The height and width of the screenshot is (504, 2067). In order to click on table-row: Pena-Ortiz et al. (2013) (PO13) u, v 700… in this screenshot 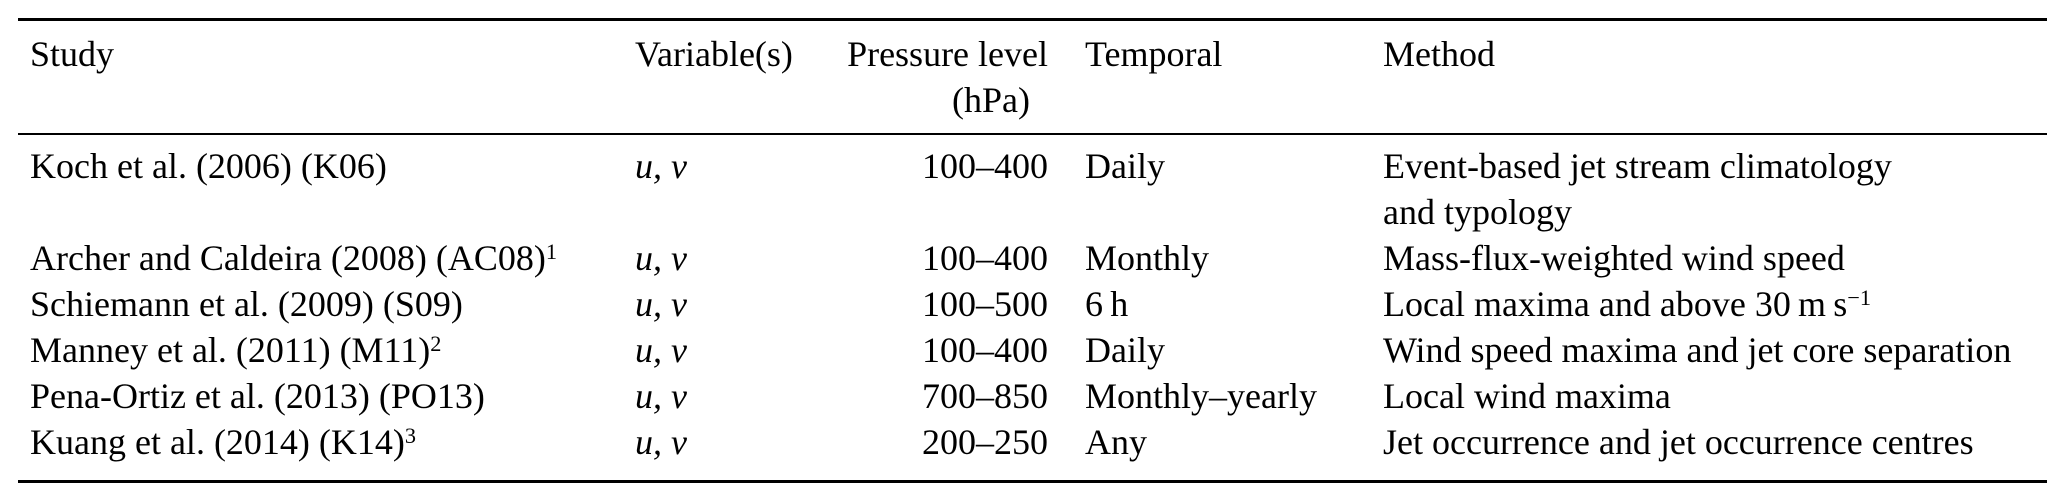, I will do `click(1032, 396)`.